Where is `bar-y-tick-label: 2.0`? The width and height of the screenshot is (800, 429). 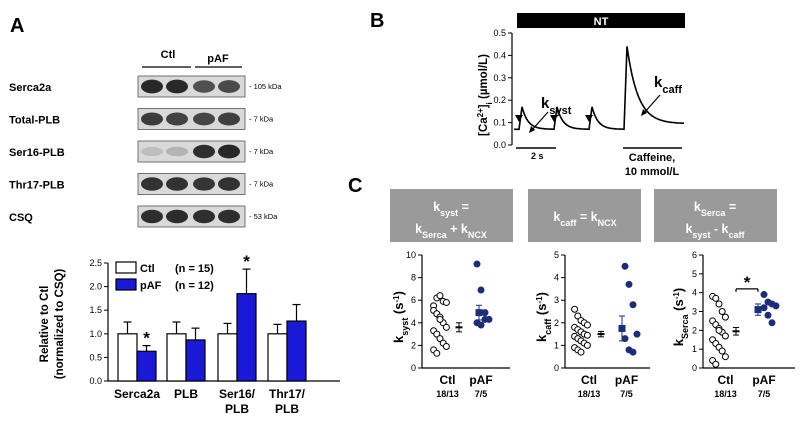
bar-y-tick-label: 2.0 is located at coordinates (95, 287).